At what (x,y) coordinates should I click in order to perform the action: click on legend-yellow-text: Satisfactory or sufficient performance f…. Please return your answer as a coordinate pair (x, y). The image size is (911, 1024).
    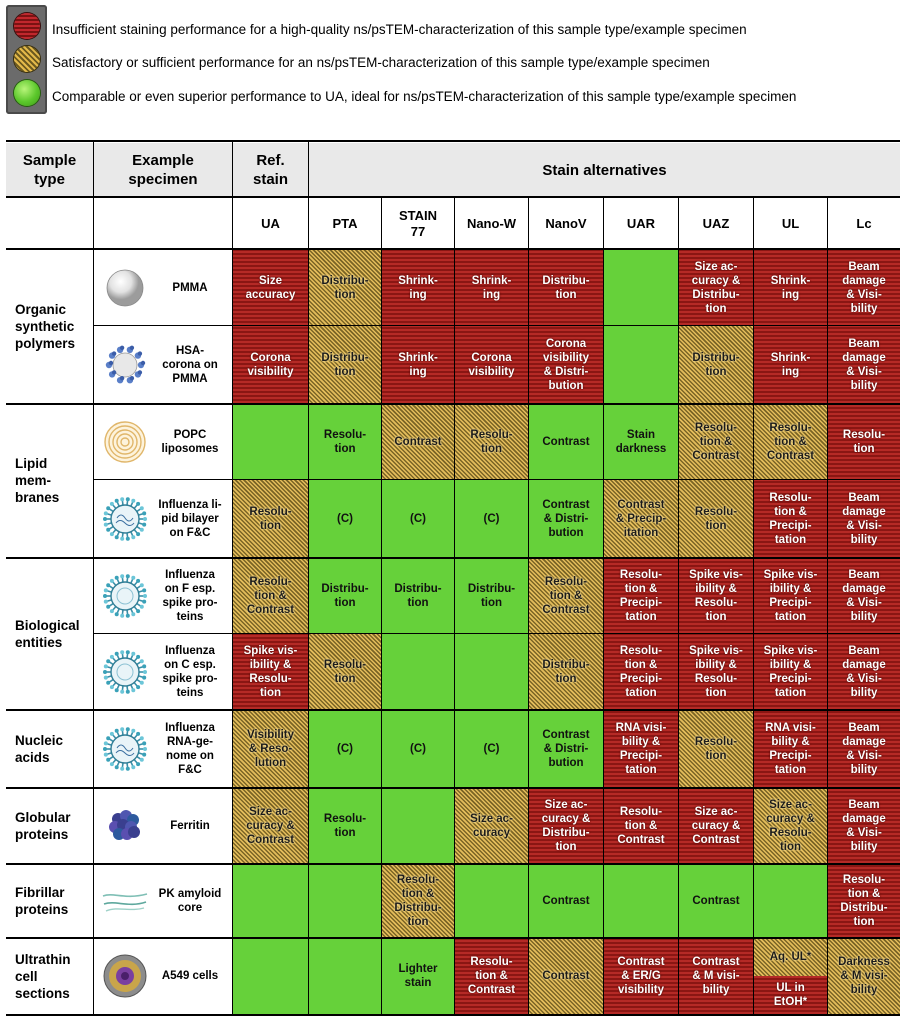
    Looking at the image, I should click on (381, 62).